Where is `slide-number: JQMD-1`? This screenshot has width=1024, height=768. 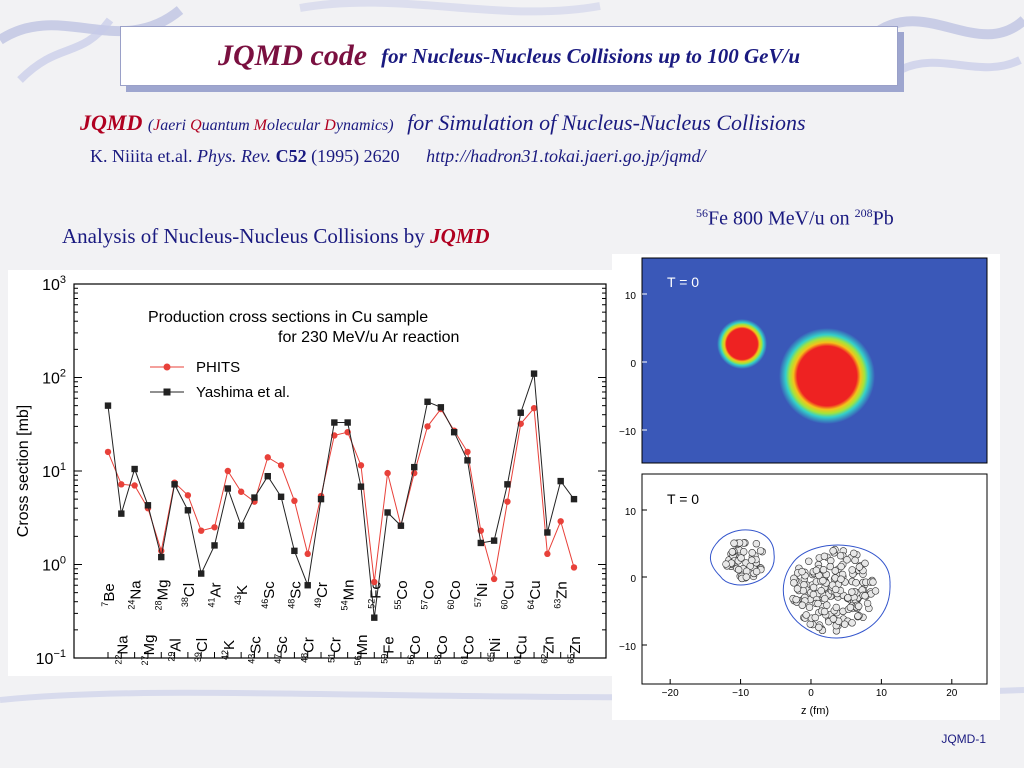
slide-number: JQMD-1 is located at coordinates (963, 739).